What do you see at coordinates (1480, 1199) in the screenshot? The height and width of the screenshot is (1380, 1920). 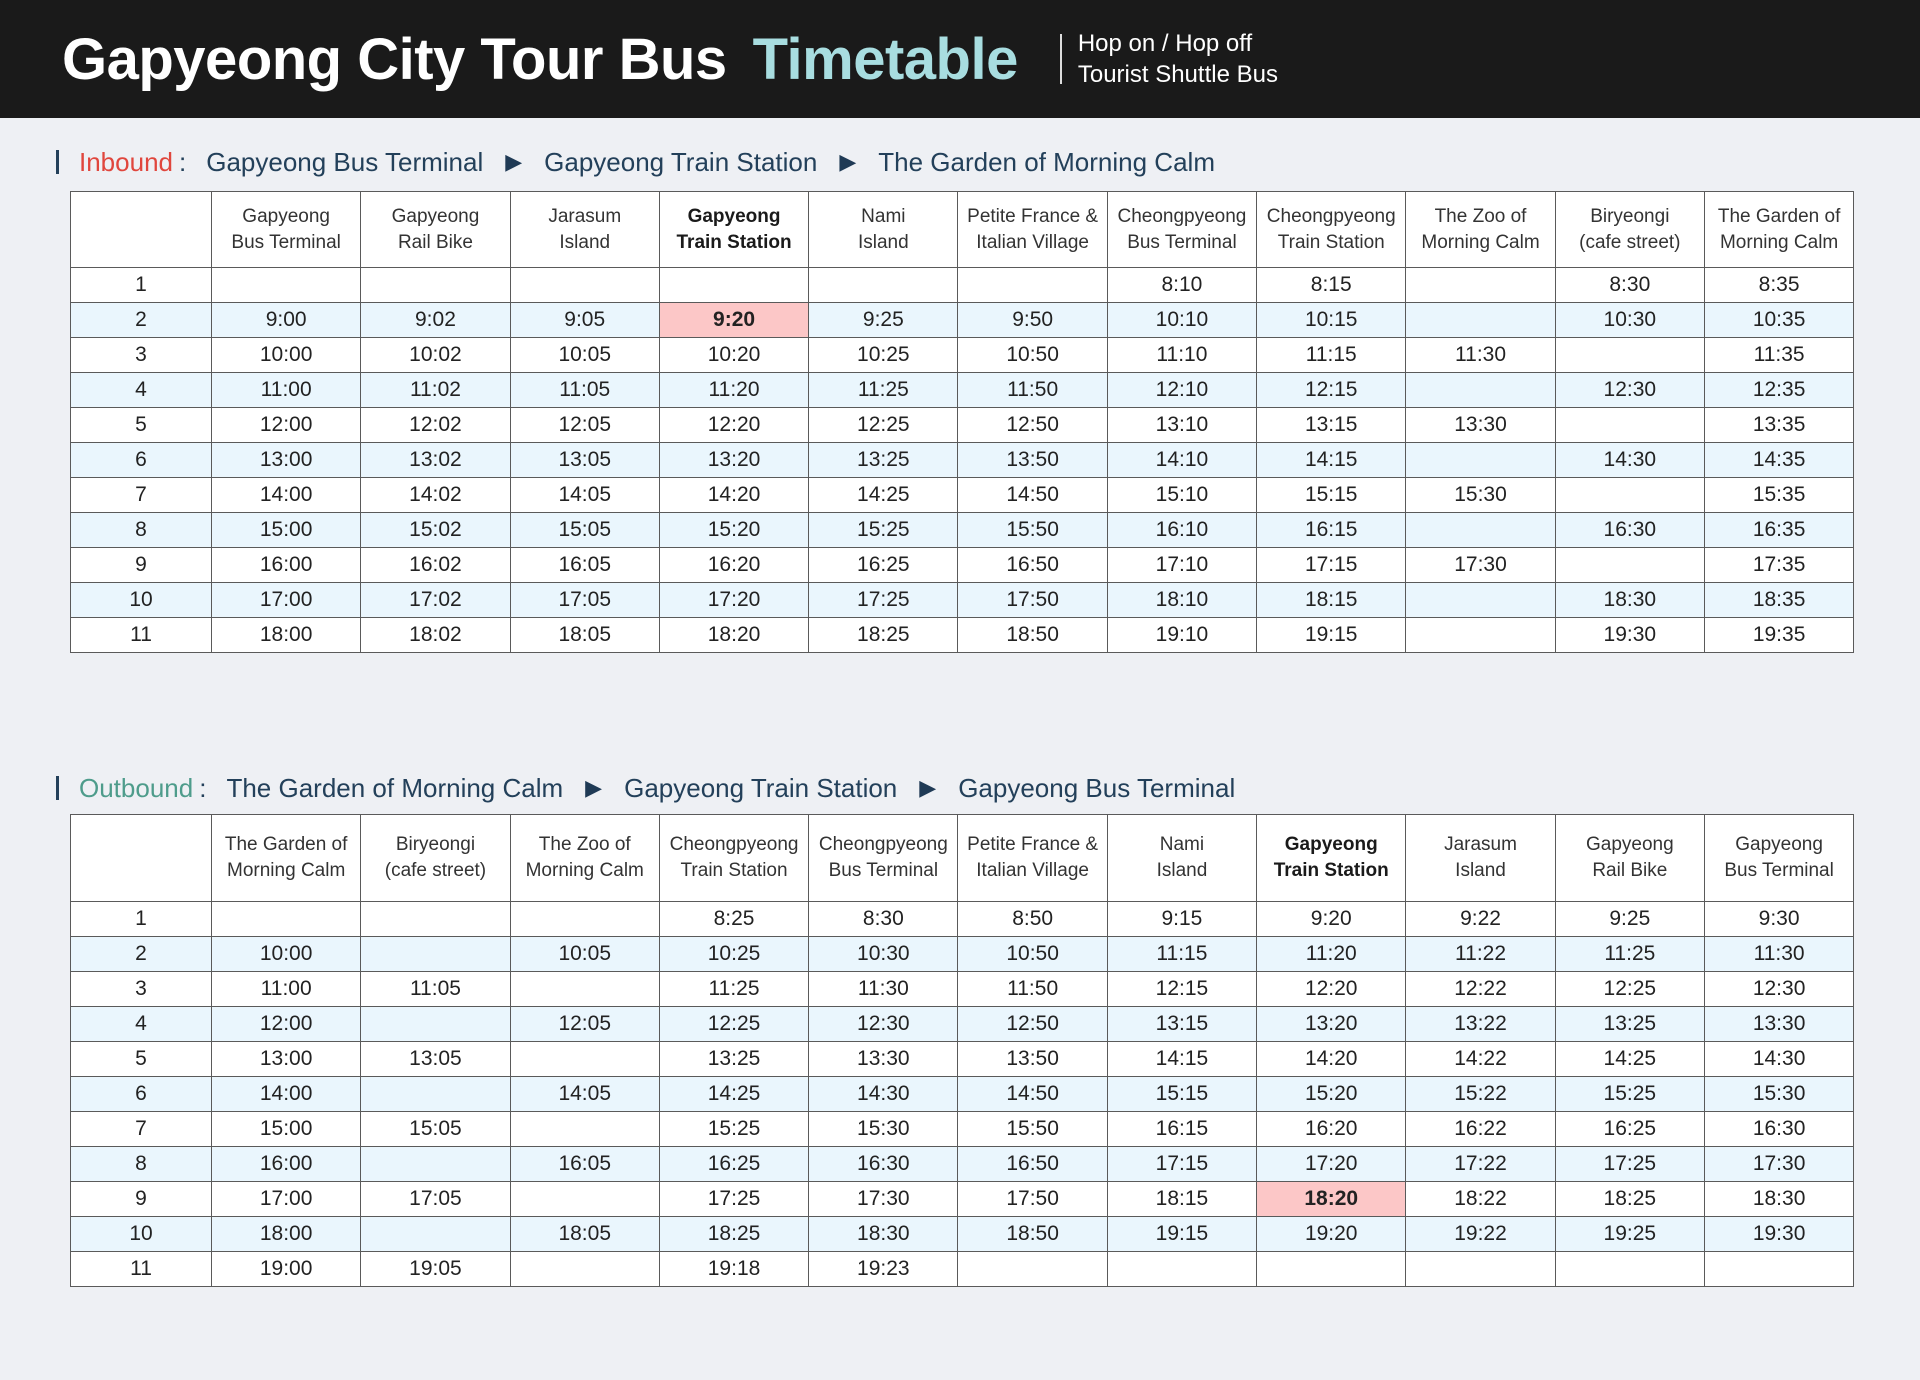 I see `time-cell: 18:22` at bounding box center [1480, 1199].